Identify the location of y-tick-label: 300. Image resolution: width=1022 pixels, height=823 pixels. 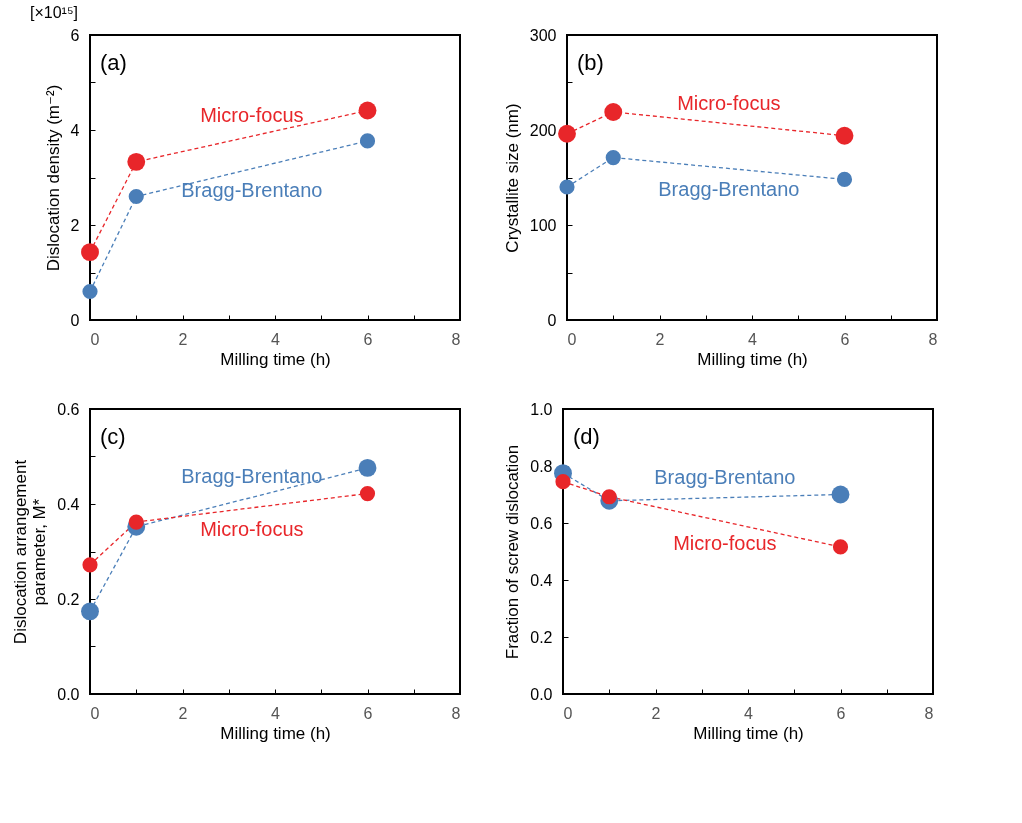
(543, 35).